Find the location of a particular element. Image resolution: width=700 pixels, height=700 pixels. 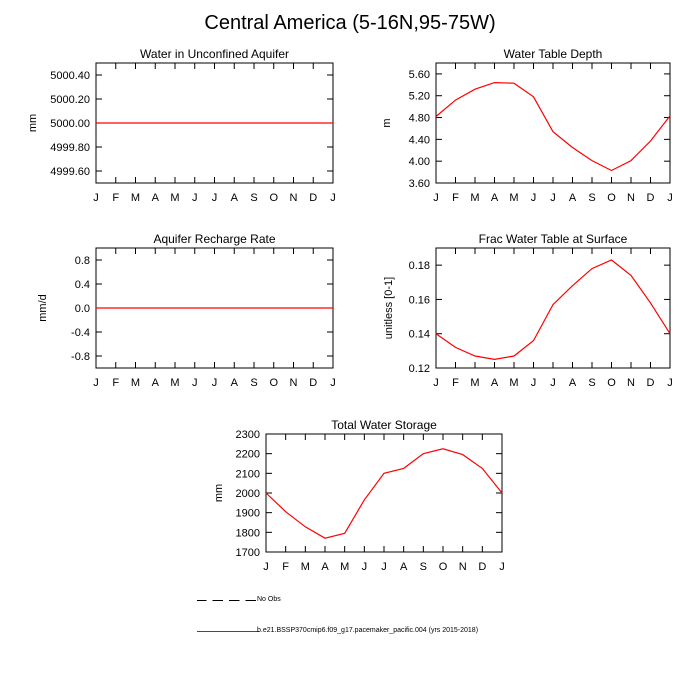

chart-title: Frac Water Table at Surface is located at coordinates (553, 239).